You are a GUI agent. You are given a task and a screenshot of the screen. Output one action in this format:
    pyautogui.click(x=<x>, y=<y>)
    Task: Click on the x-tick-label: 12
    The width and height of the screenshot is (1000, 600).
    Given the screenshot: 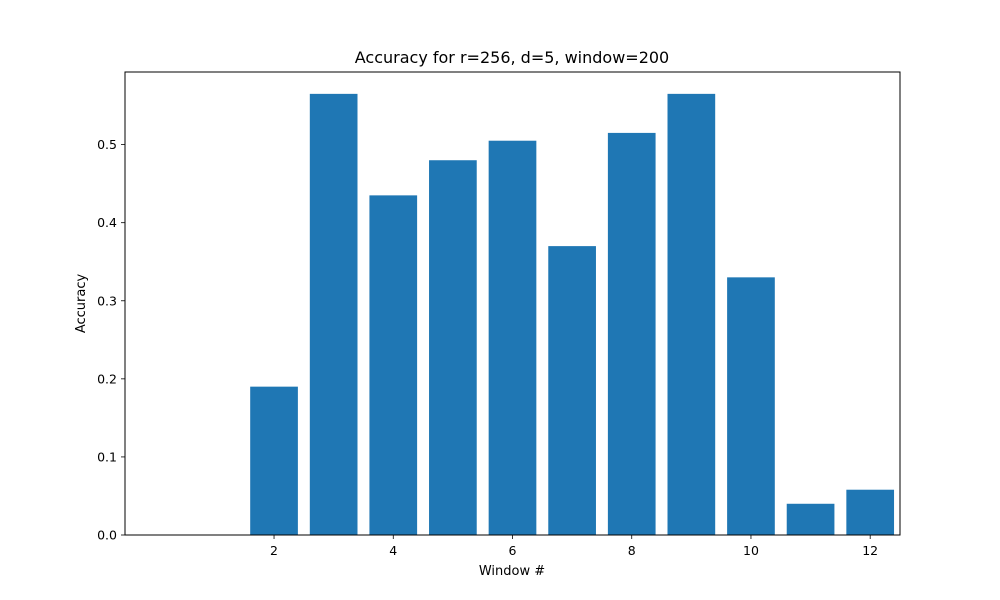 What is the action you would take?
    pyautogui.click(x=870, y=550)
    